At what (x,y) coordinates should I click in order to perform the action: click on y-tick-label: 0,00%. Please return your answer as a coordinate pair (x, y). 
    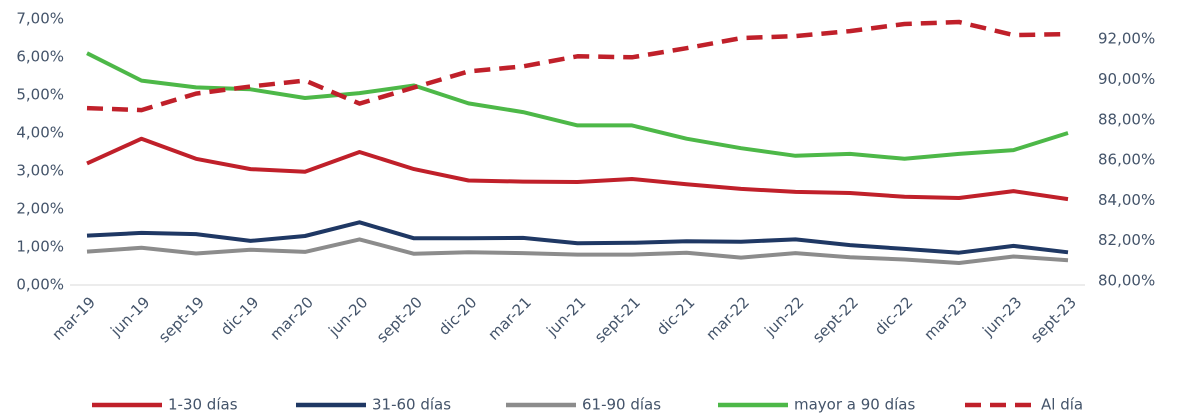
    Looking at the image, I should click on (40, 285).